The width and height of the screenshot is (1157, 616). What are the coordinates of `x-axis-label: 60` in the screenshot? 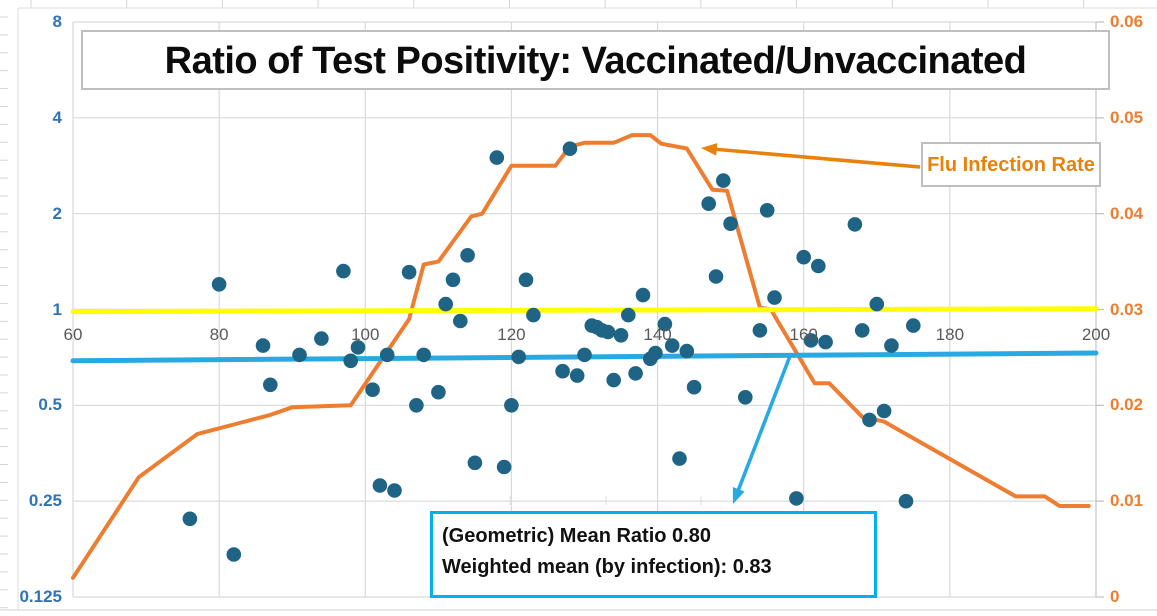 It's located at (73, 334).